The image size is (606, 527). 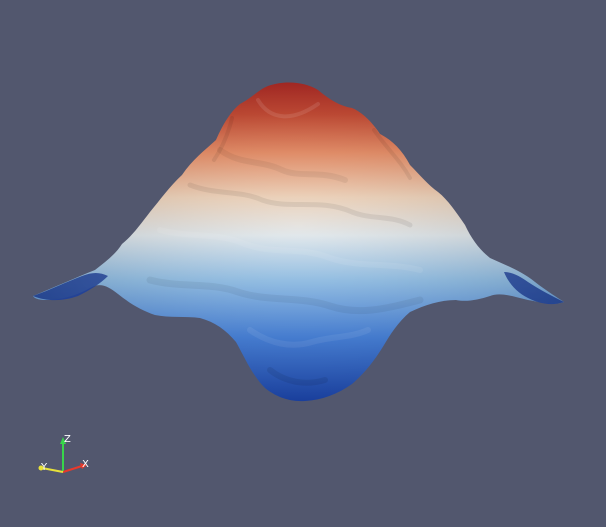 I want to click on y-axis-label: Y, so click(x=44, y=467).